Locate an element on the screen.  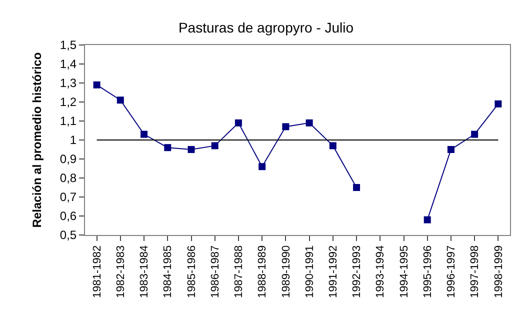
x-tick-label: 1995-1996 is located at coordinates (428, 271).